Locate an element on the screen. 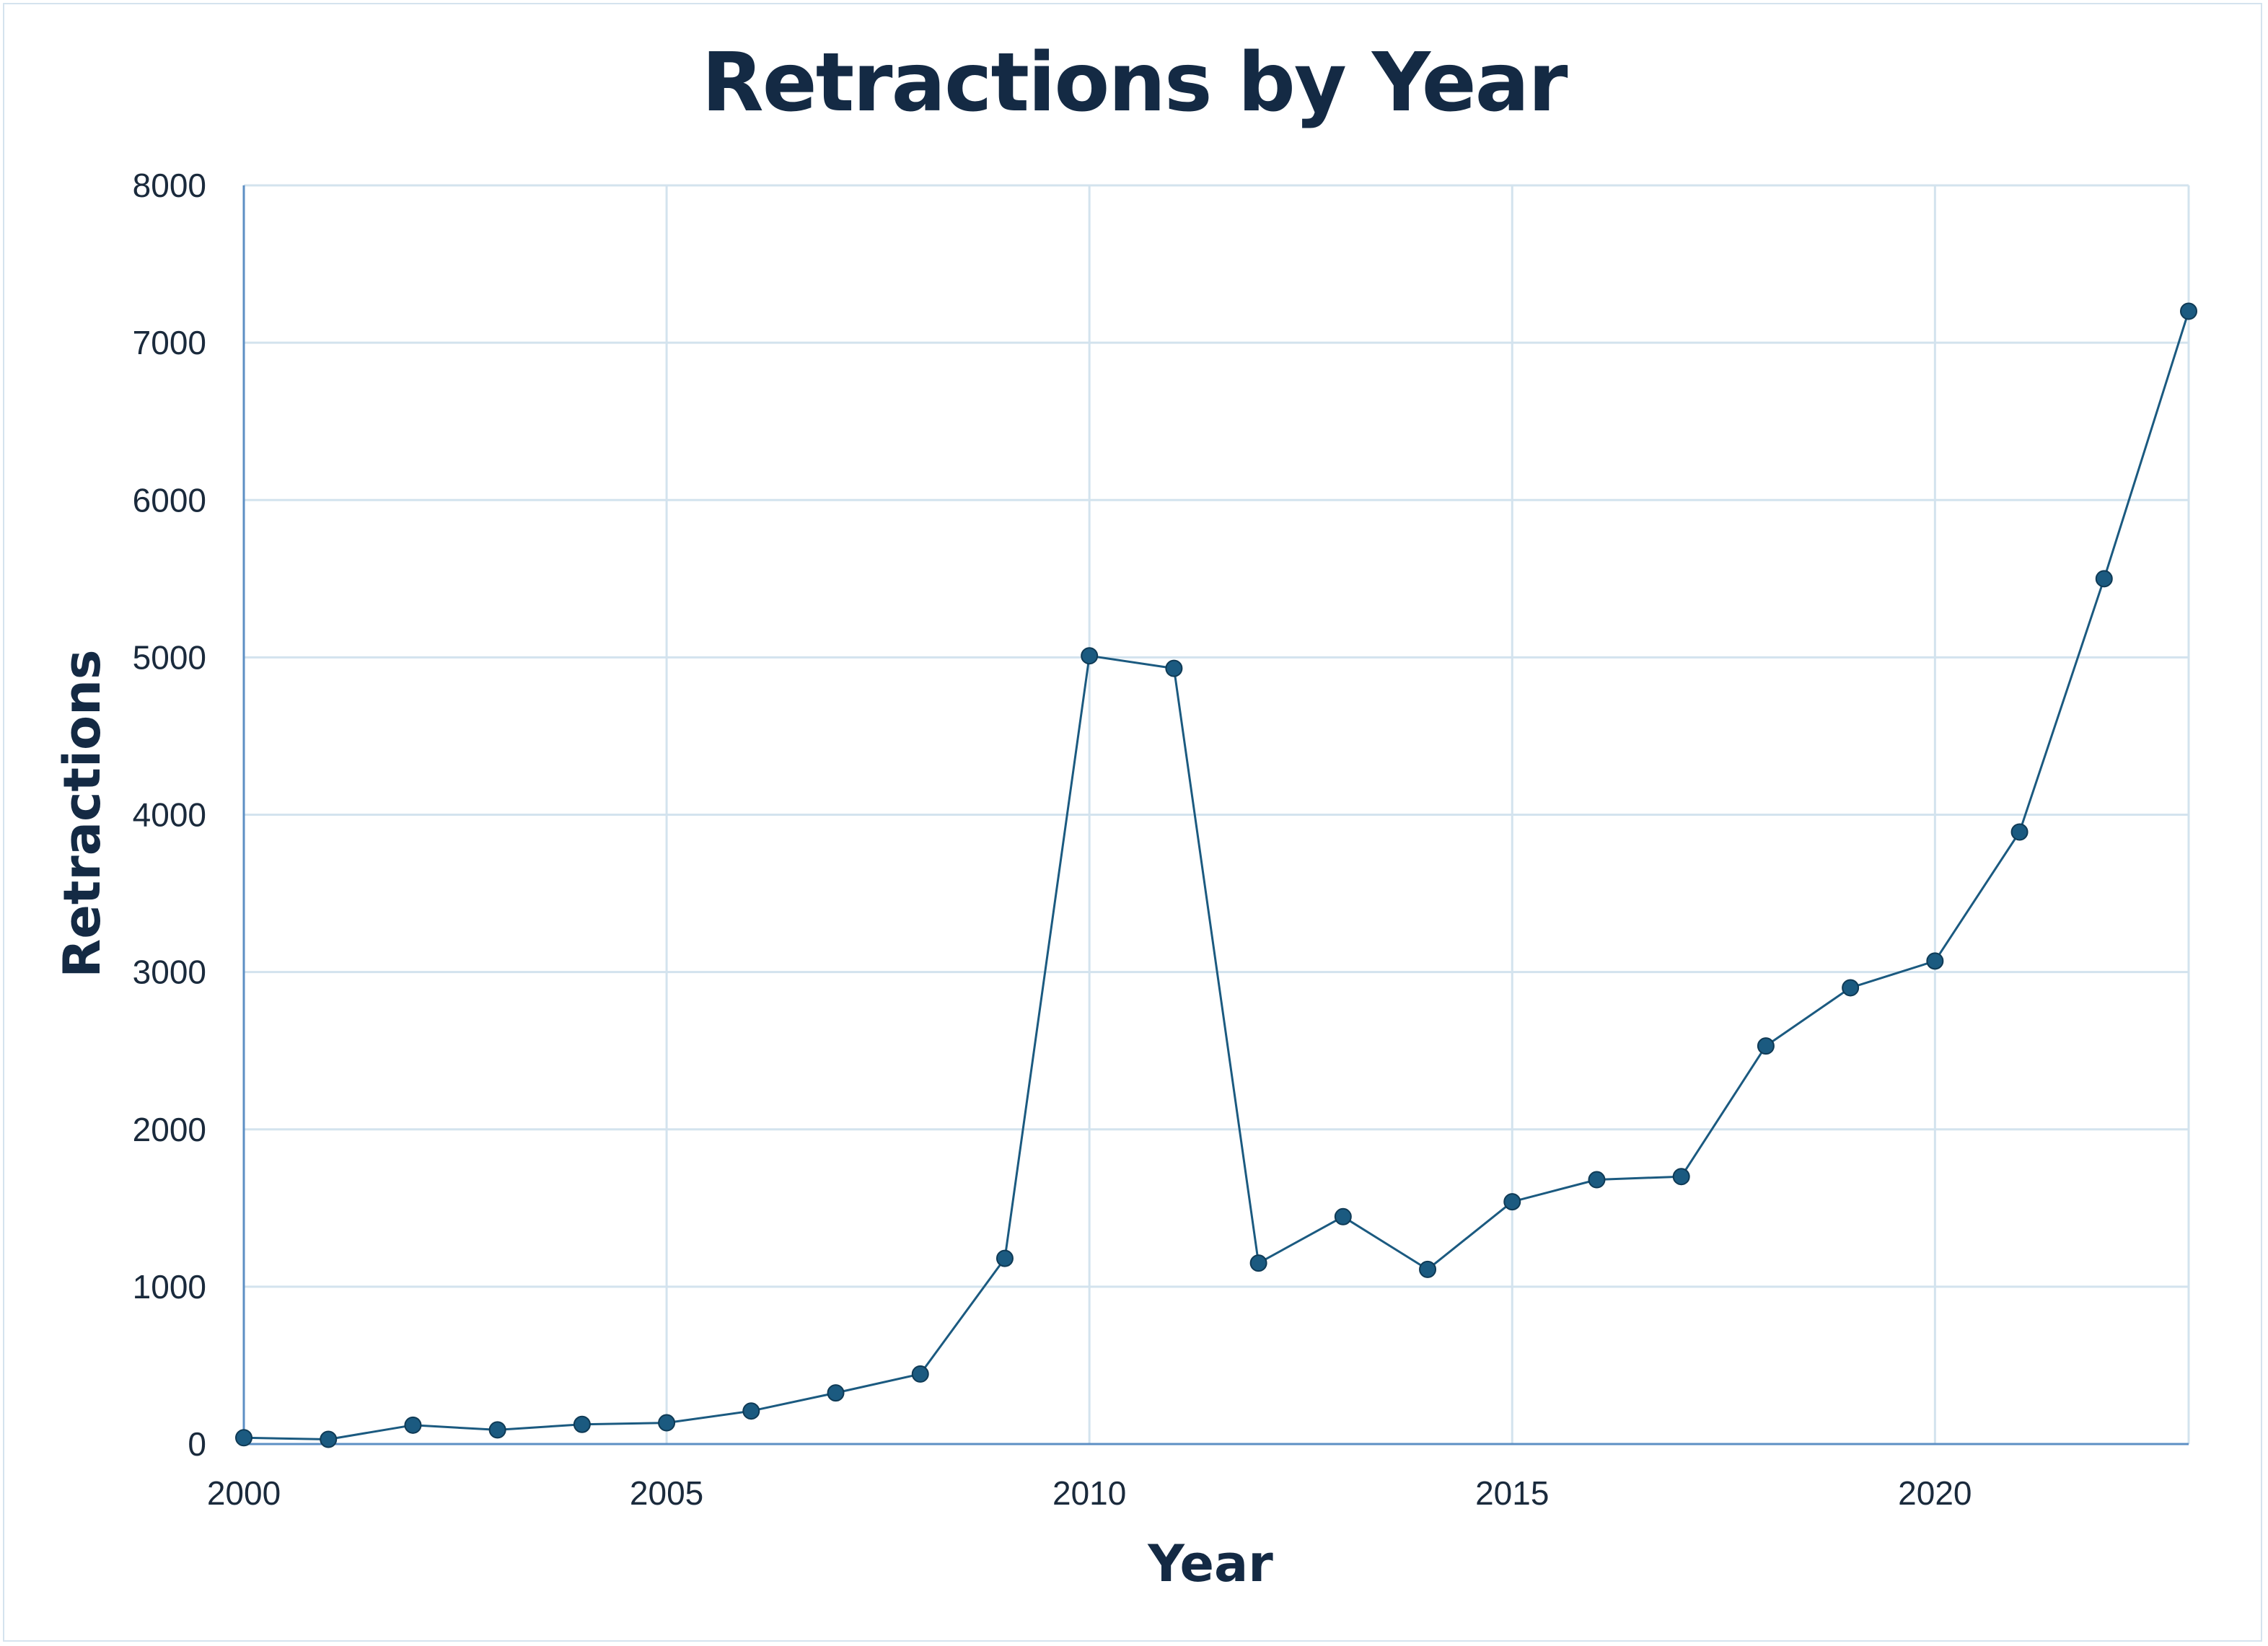  data-point-2000 is located at coordinates (244, 1438).